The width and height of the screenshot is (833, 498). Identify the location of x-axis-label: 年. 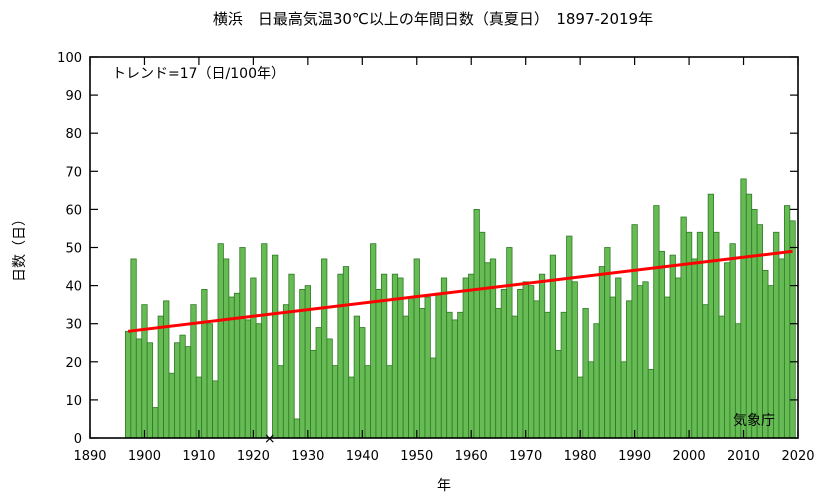
(444, 486).